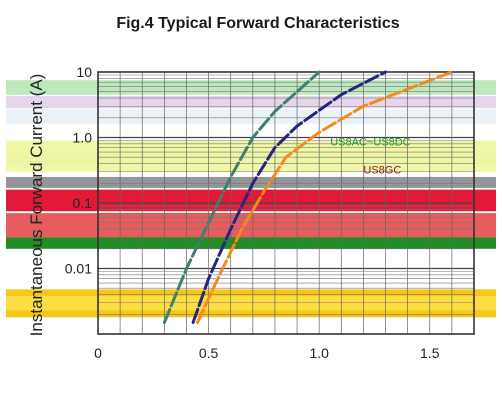 The width and height of the screenshot is (502, 394). I want to click on x-tick-label: 1.0, so click(319, 353).